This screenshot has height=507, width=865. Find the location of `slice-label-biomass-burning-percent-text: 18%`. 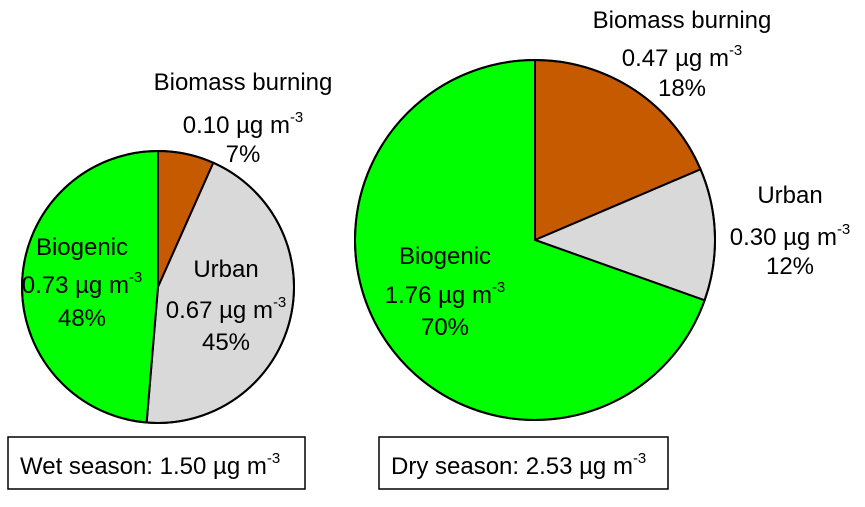

slice-label-biomass-burning-percent-text: 18% is located at coordinates (682, 88).